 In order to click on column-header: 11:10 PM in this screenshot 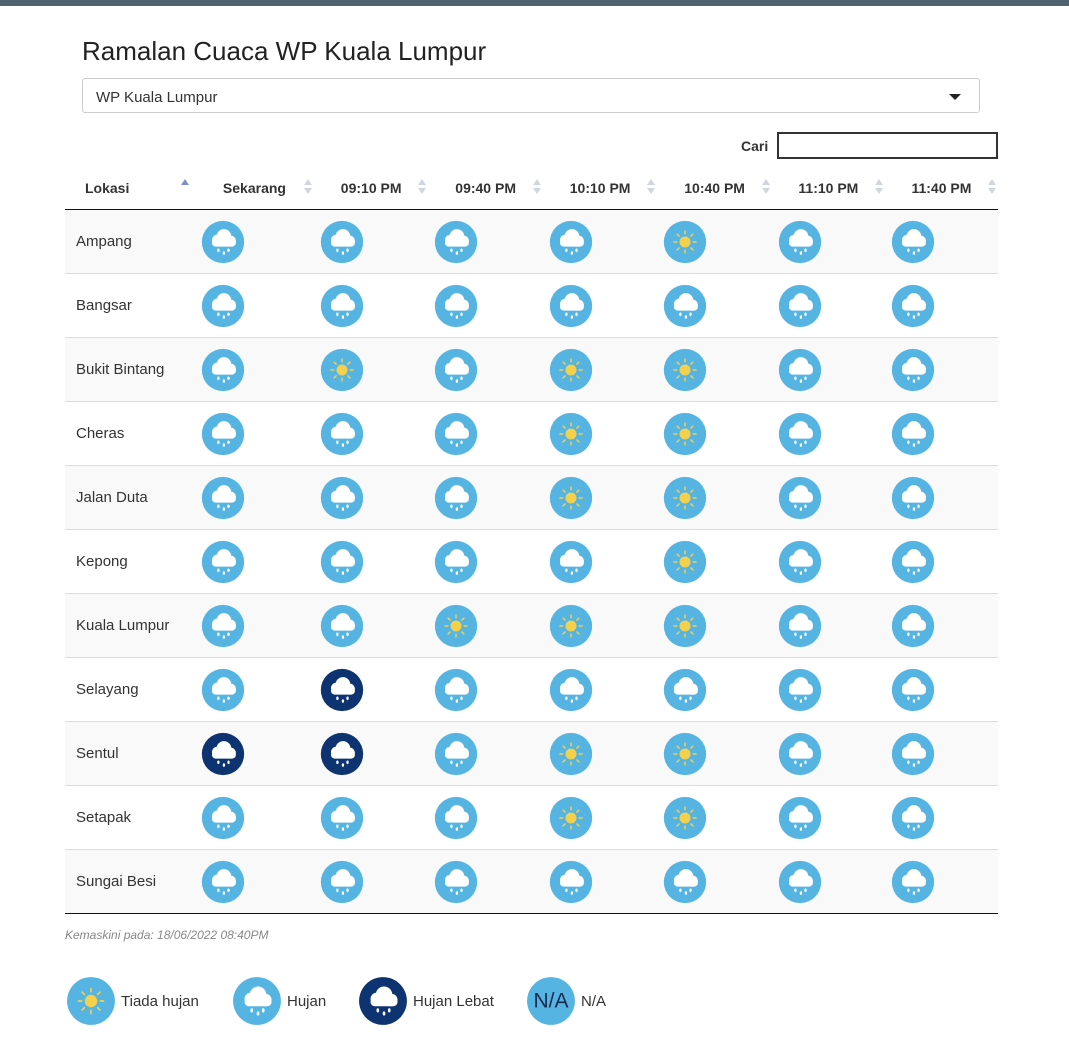, I will do `click(828, 188)`.